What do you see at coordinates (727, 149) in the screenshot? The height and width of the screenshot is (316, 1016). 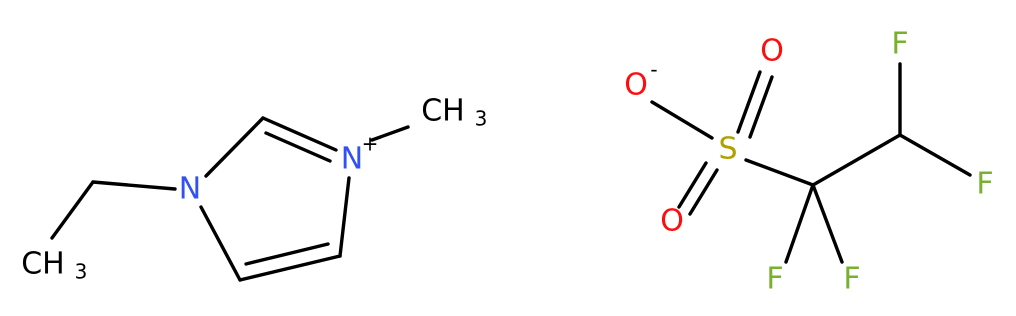 I see `atom-label: S` at bounding box center [727, 149].